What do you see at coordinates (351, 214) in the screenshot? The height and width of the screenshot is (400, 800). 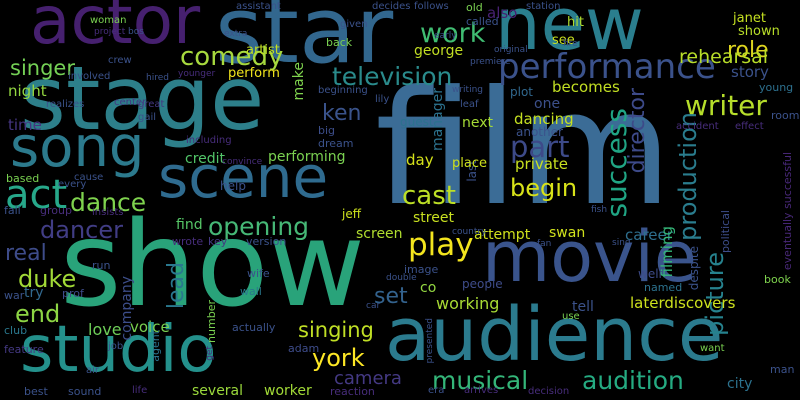 I see `word: jeff` at bounding box center [351, 214].